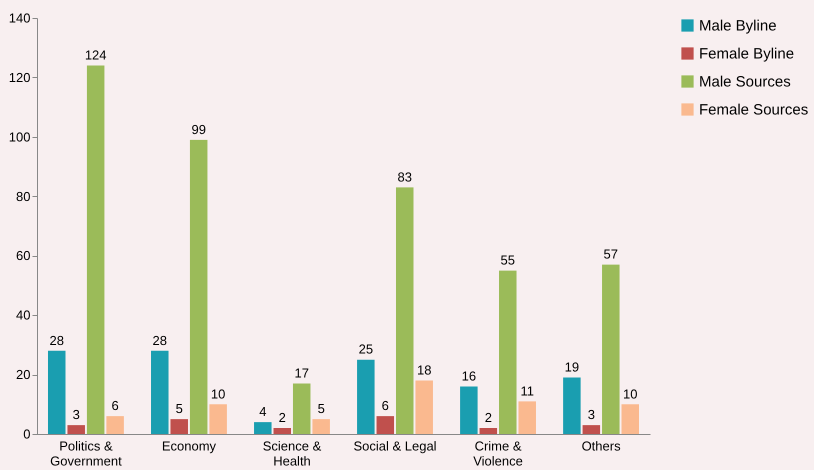  I want to click on y-tick-label: 40, so click(23, 315).